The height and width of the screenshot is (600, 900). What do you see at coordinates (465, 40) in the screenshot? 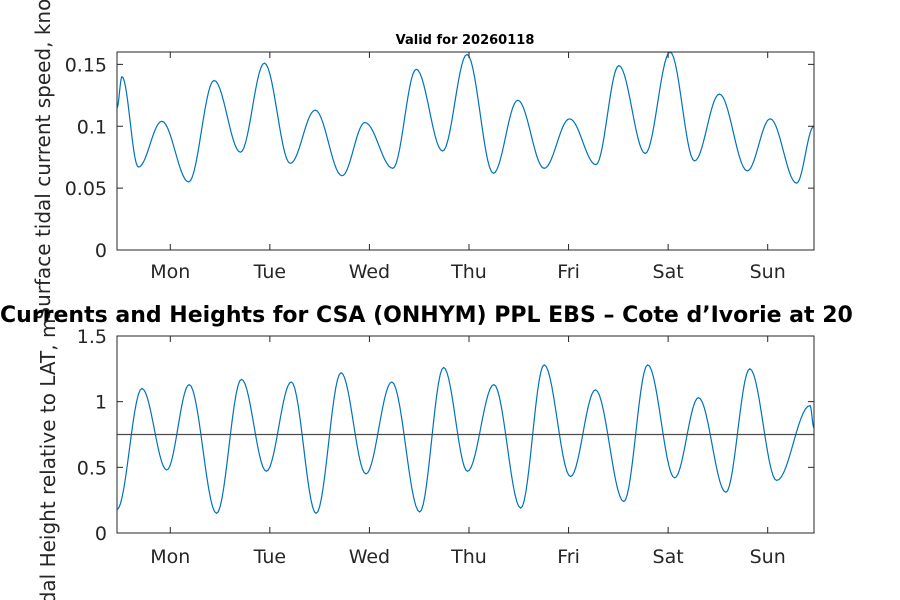
I see `chart-title: Valid for 20260118` at bounding box center [465, 40].